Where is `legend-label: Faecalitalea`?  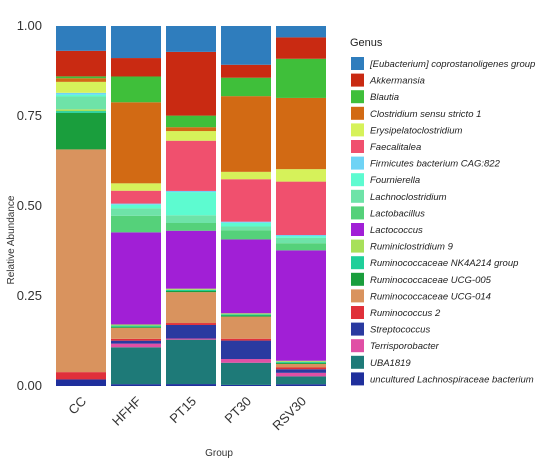 legend-label: Faecalitalea is located at coordinates (395, 147).